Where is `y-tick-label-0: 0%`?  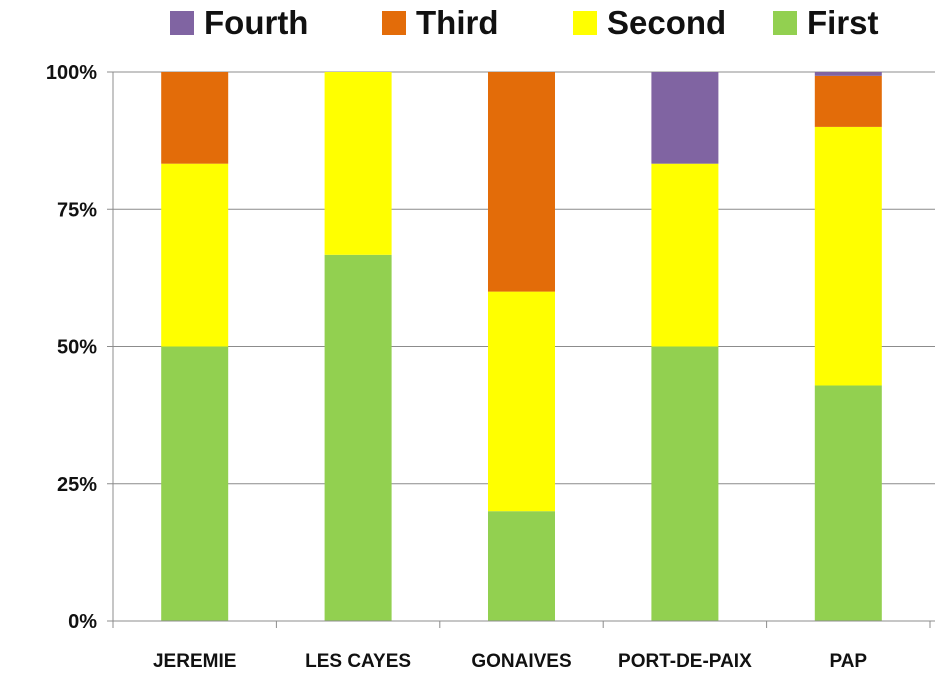
y-tick-label-0: 0% is located at coordinates (82, 622).